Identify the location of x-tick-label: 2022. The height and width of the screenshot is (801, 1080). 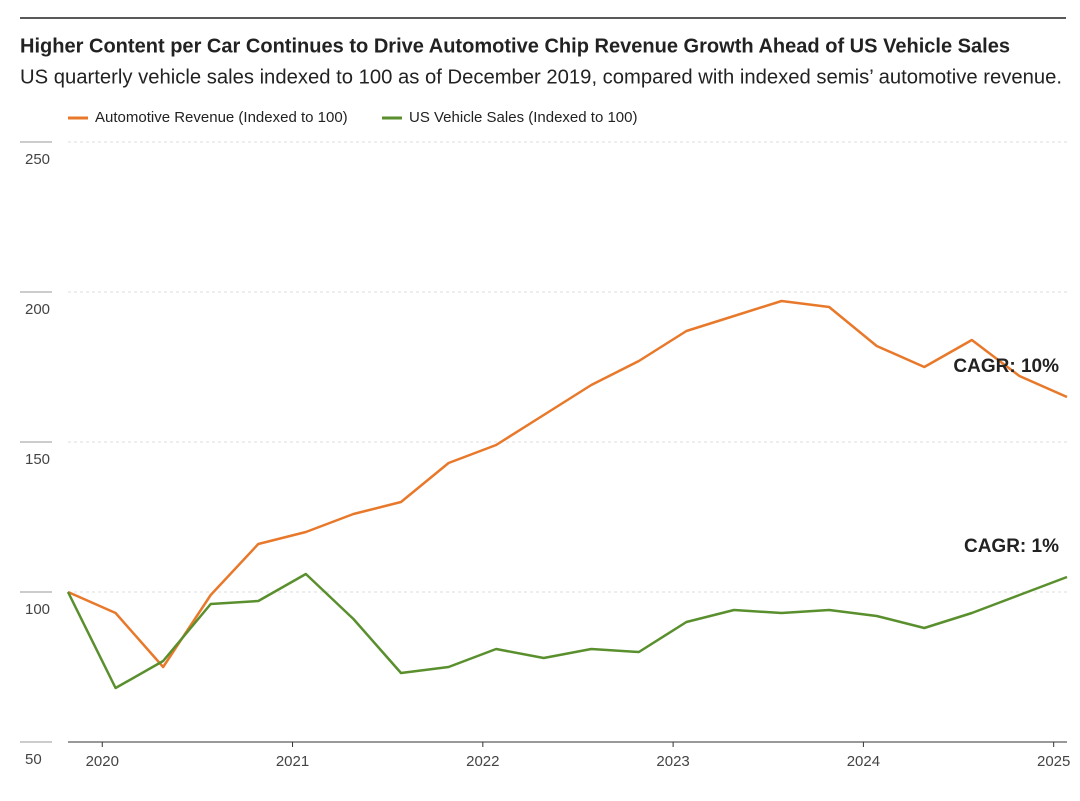
(482, 761).